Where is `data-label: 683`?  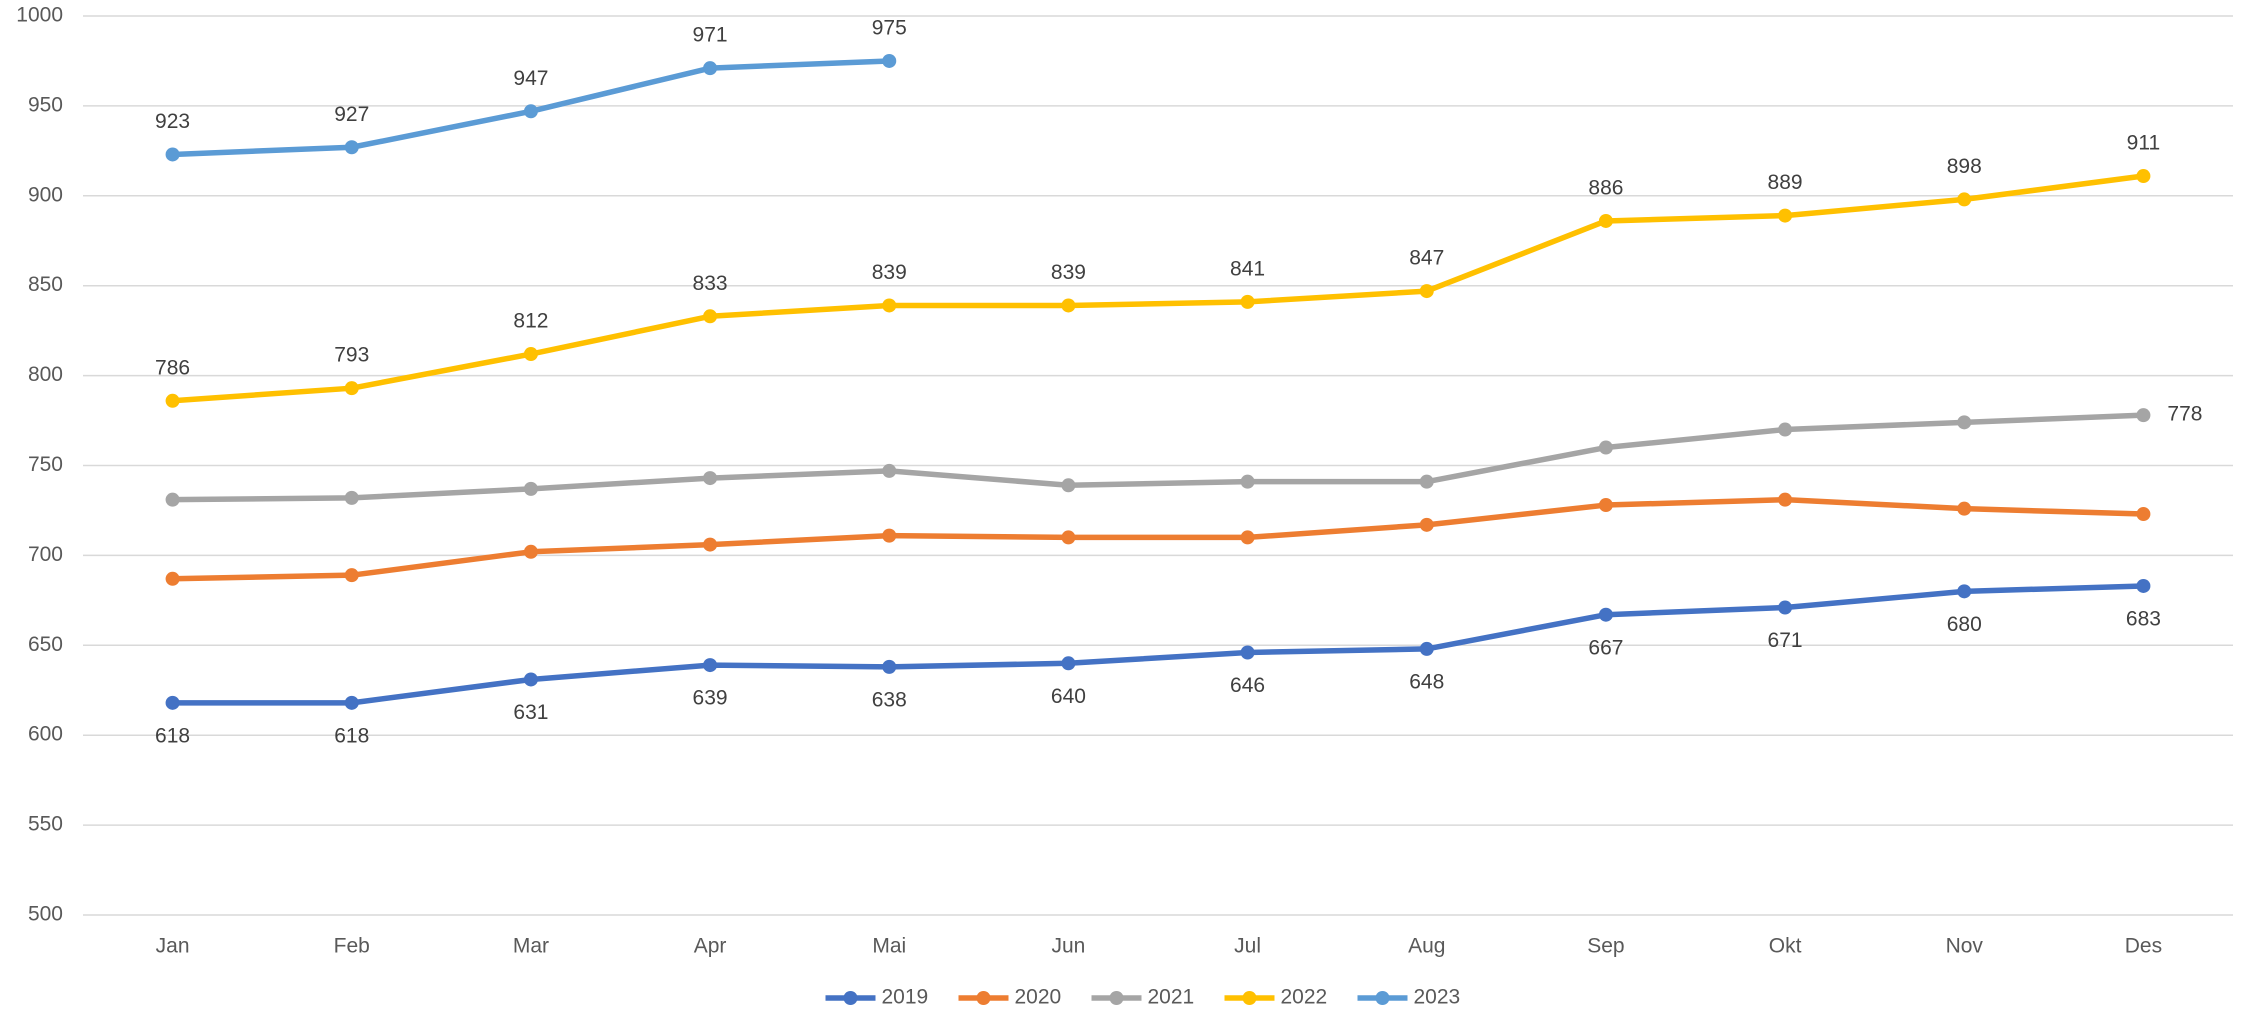 data-label: 683 is located at coordinates (2143, 619).